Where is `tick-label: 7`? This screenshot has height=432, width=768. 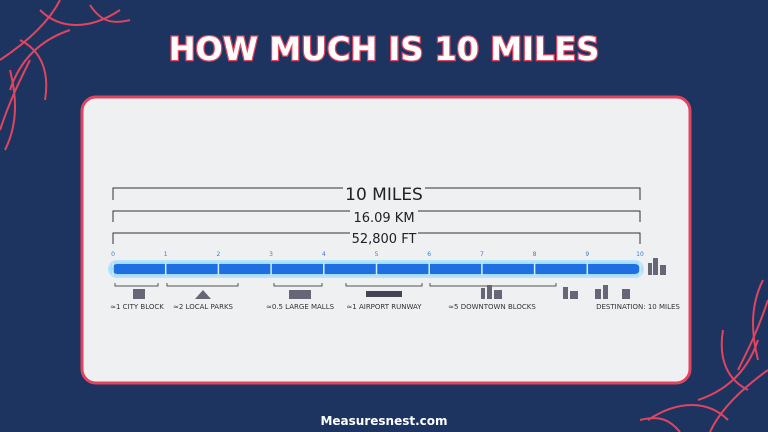
tick-label: 7 is located at coordinates (482, 254).